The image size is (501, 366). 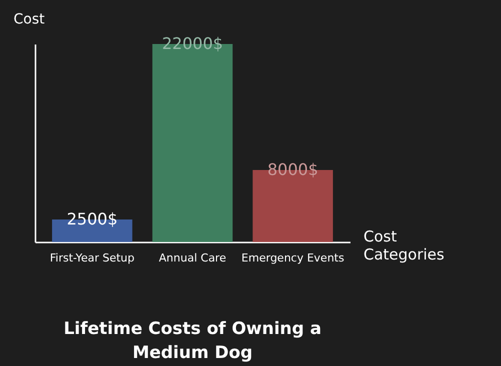 What do you see at coordinates (292, 169) in the screenshot?
I see `data-label: 8000$` at bounding box center [292, 169].